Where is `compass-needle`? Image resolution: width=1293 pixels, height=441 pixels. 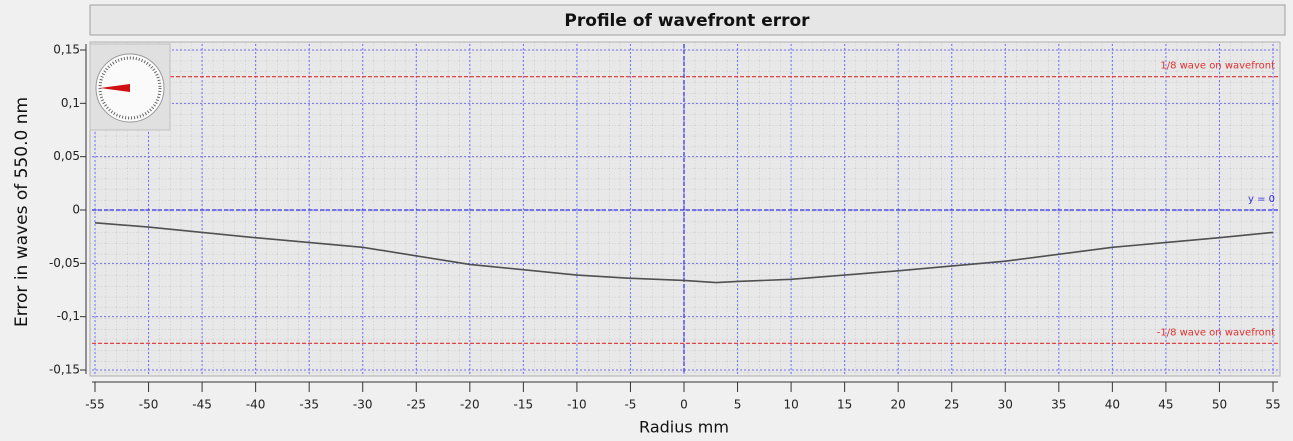 compass-needle is located at coordinates (115, 88).